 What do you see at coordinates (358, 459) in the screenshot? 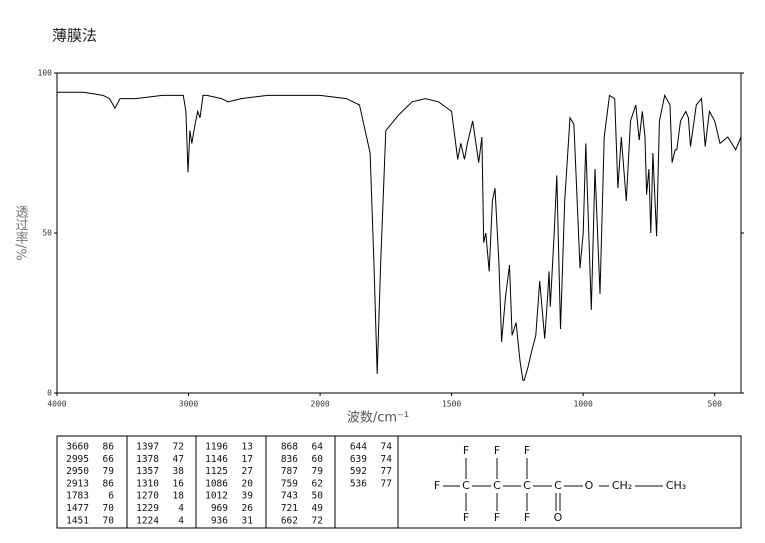
I see `peak-wavenumber: 639` at bounding box center [358, 459].